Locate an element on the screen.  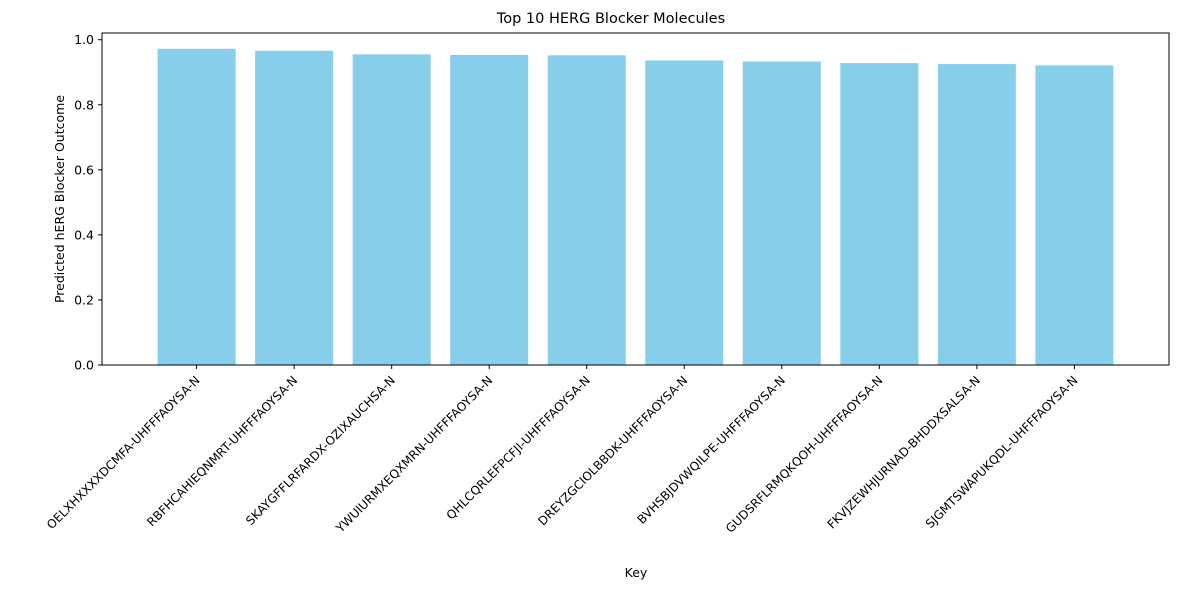
y-axis-label-group: Predicted hERG Blocker Outcome is located at coordinates (59, 199).